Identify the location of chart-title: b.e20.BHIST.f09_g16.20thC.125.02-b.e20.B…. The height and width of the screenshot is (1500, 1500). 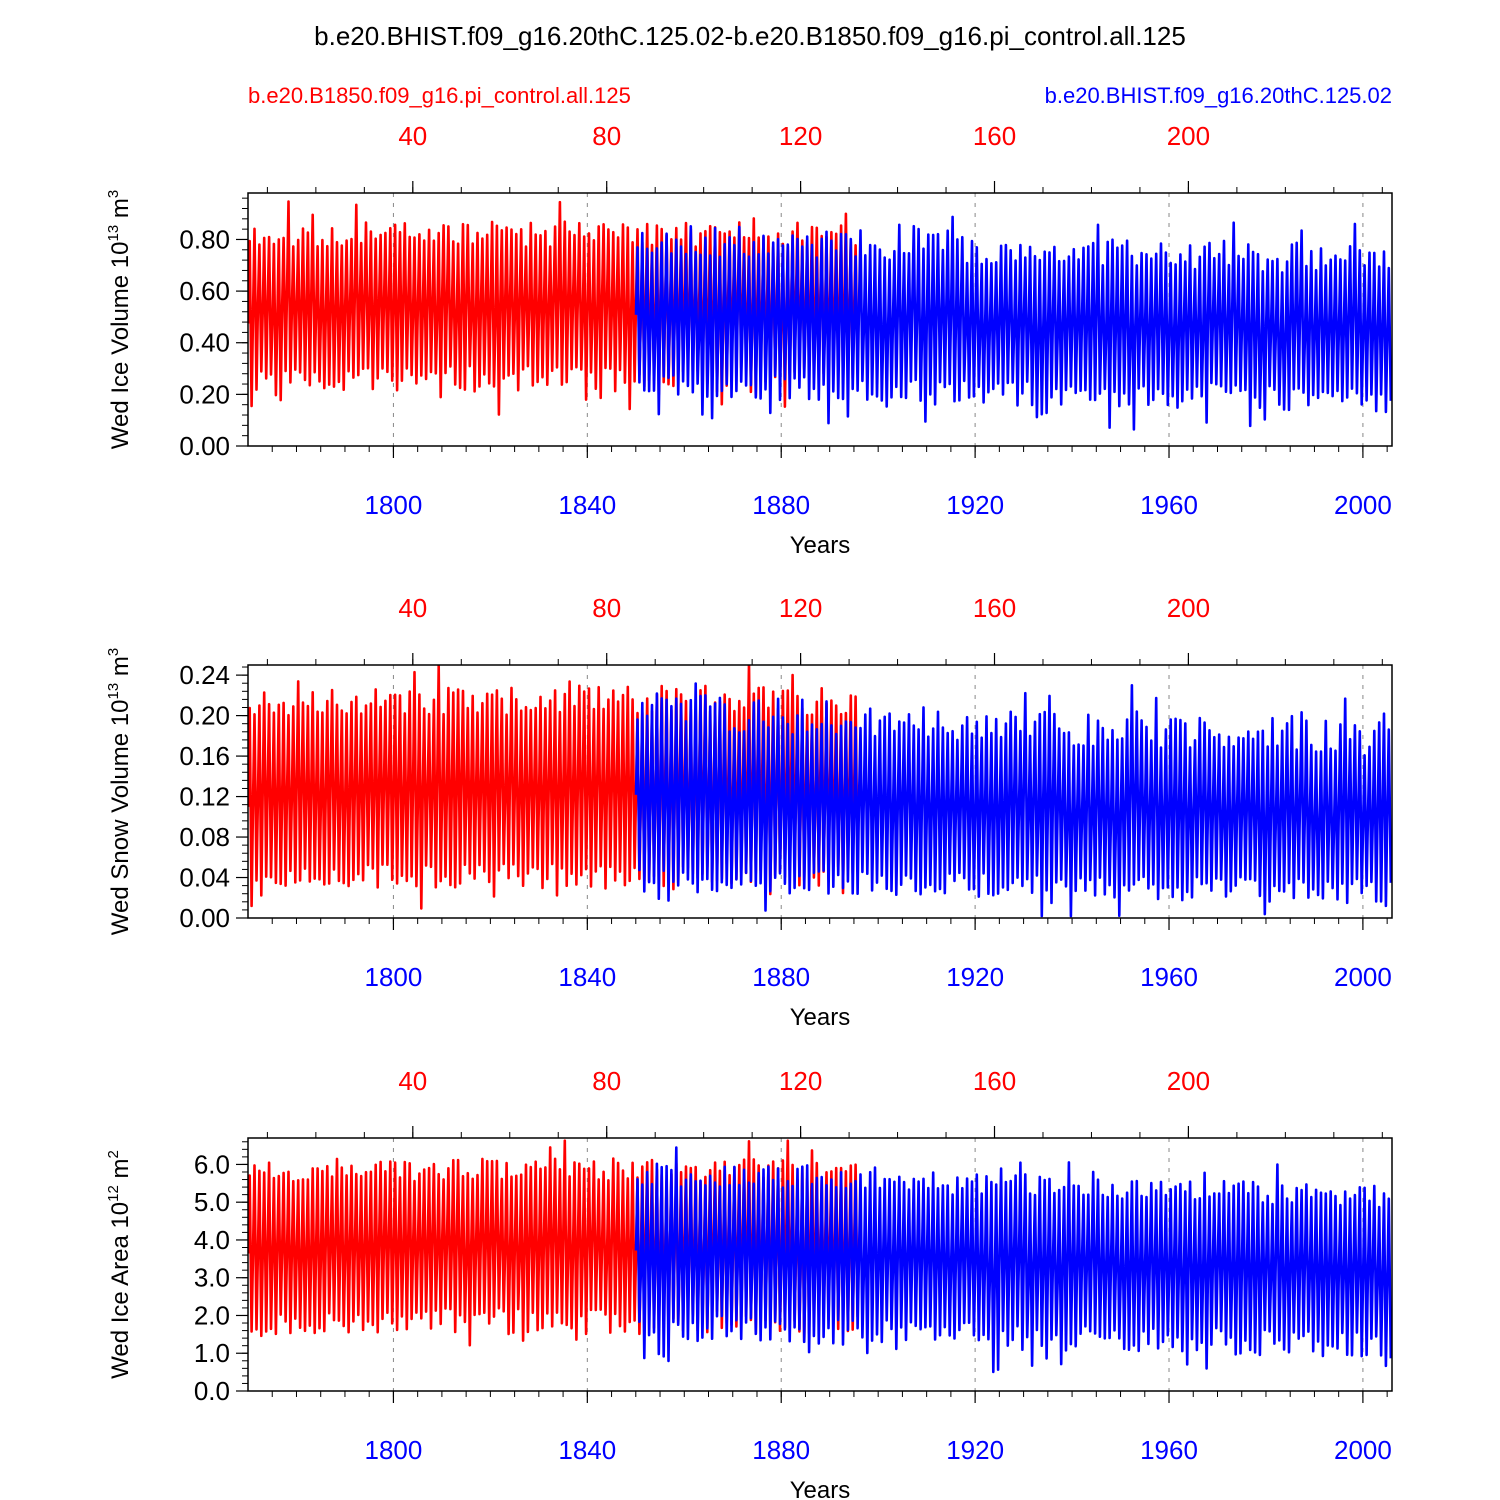
(750, 36).